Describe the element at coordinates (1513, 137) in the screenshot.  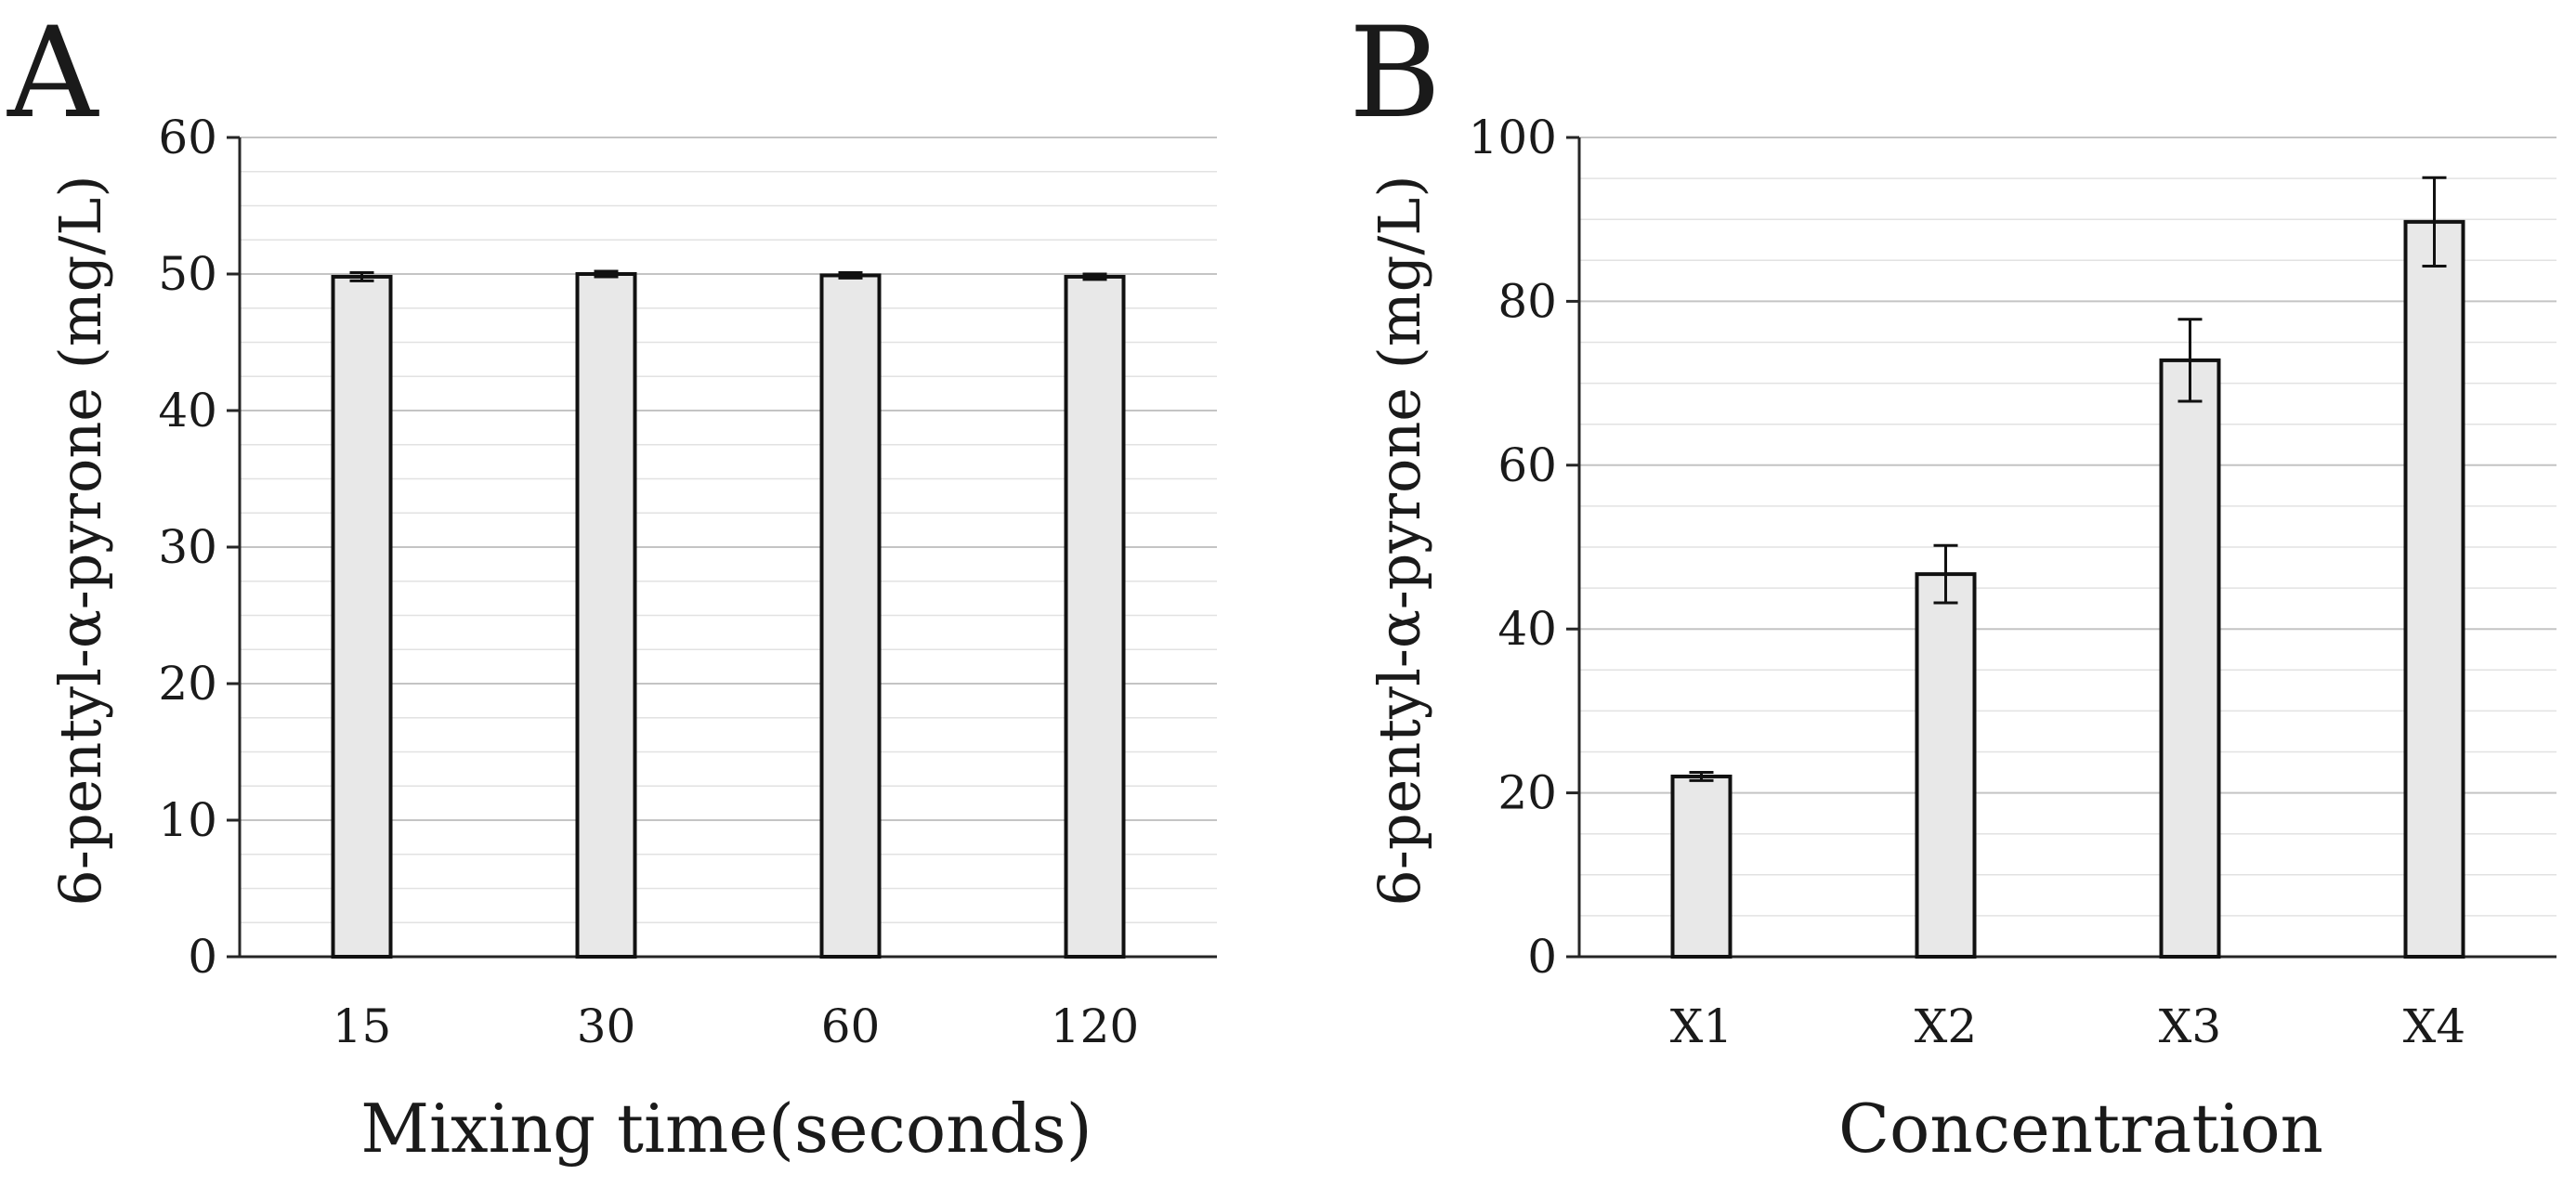
I see `y-tick-label-b: 100` at that location.